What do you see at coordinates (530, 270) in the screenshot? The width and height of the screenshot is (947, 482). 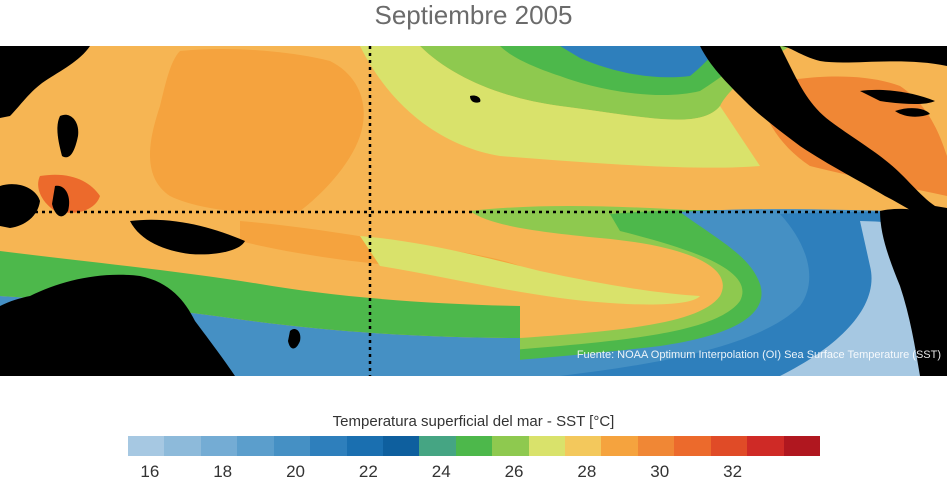 I see `equatorial-yellow` at bounding box center [530, 270].